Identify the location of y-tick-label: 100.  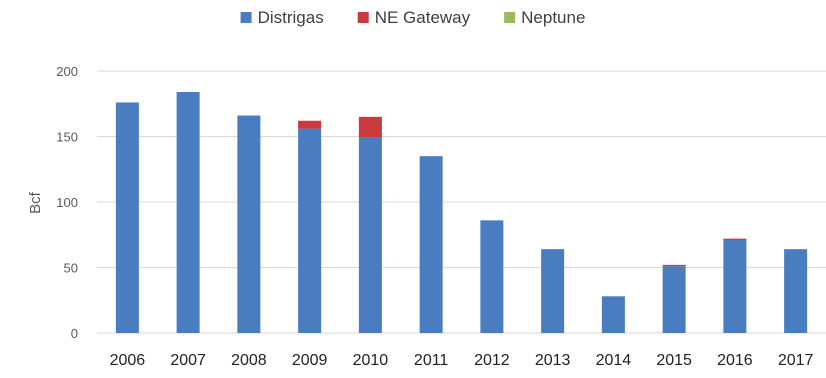
(67, 202).